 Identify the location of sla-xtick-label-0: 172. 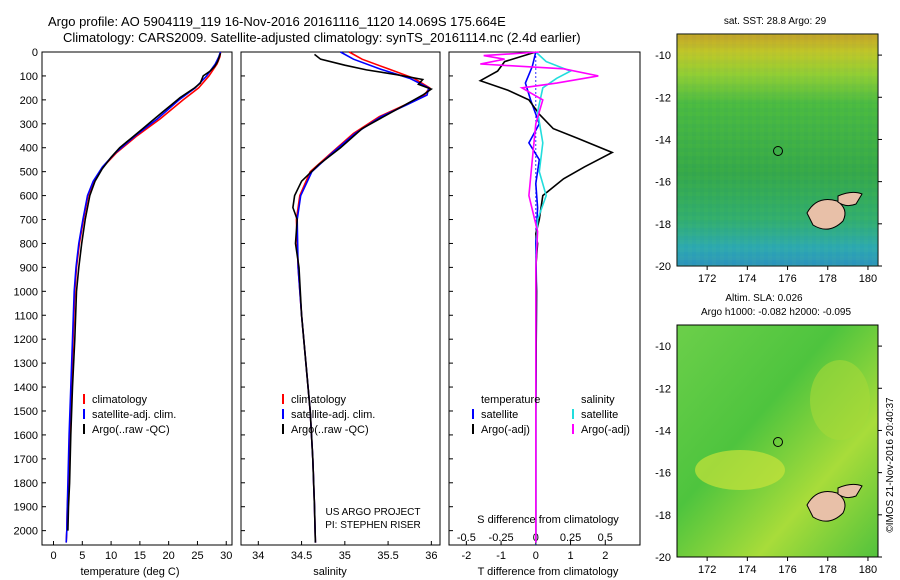
(707, 570).